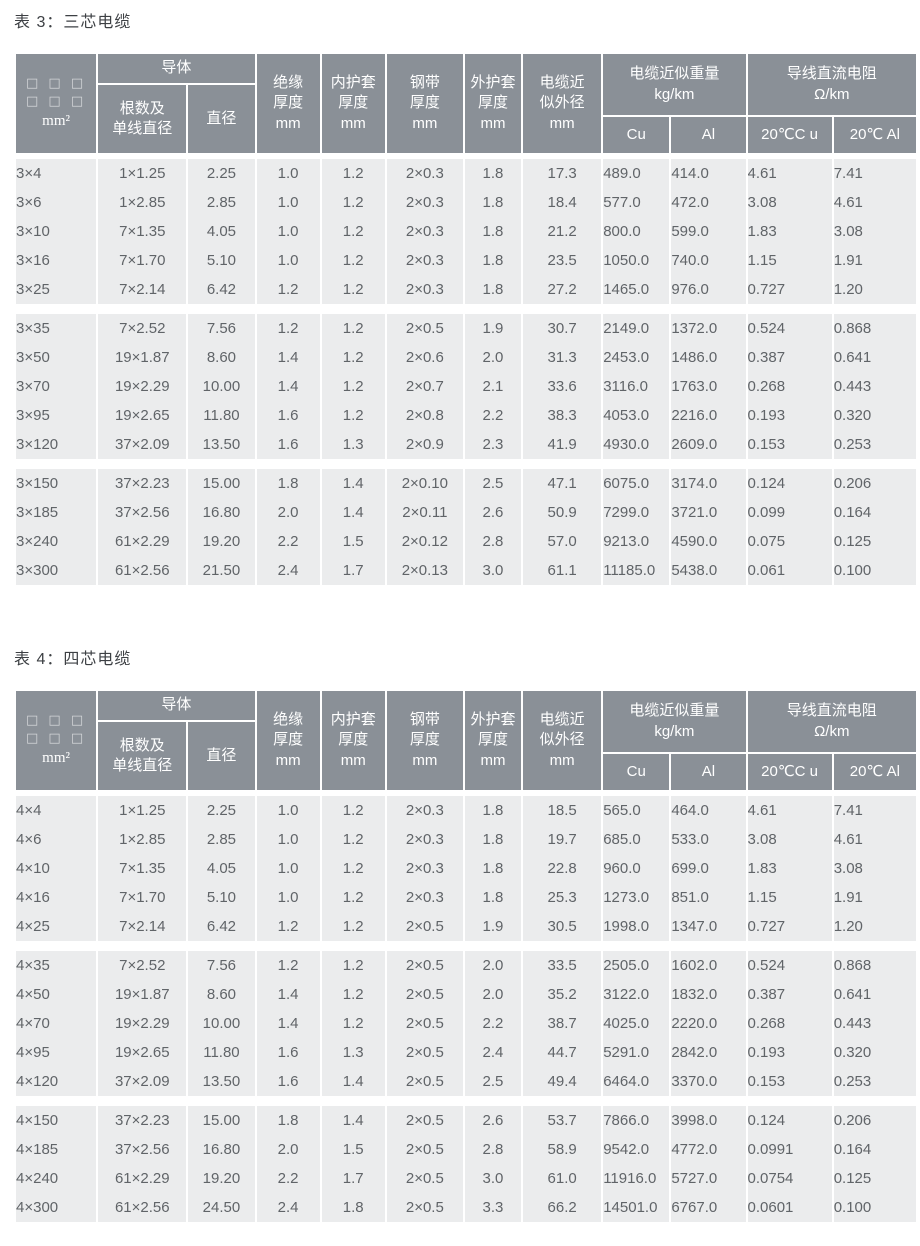 This screenshot has width=920, height=1246. Describe the element at coordinates (221, 839) in the screenshot. I see `cell: 2.85` at that location.